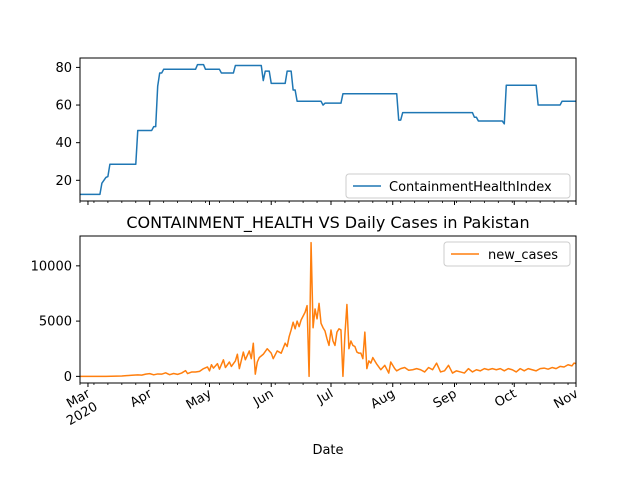 The width and height of the screenshot is (640, 480). I want to click on top-legend-box, so click(458, 186).